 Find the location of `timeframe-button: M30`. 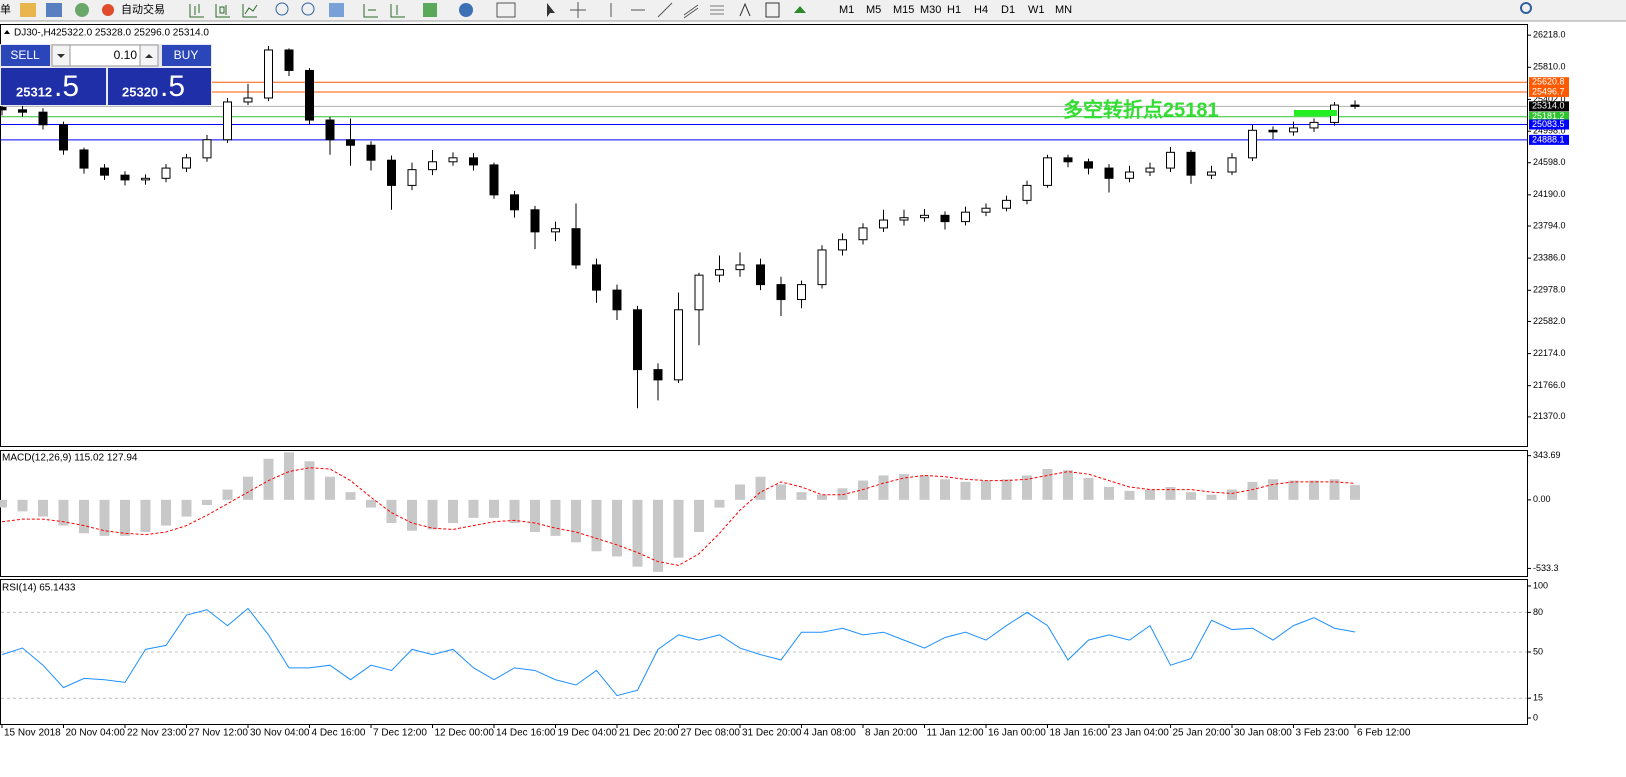

timeframe-button: M30 is located at coordinates (930, 10).